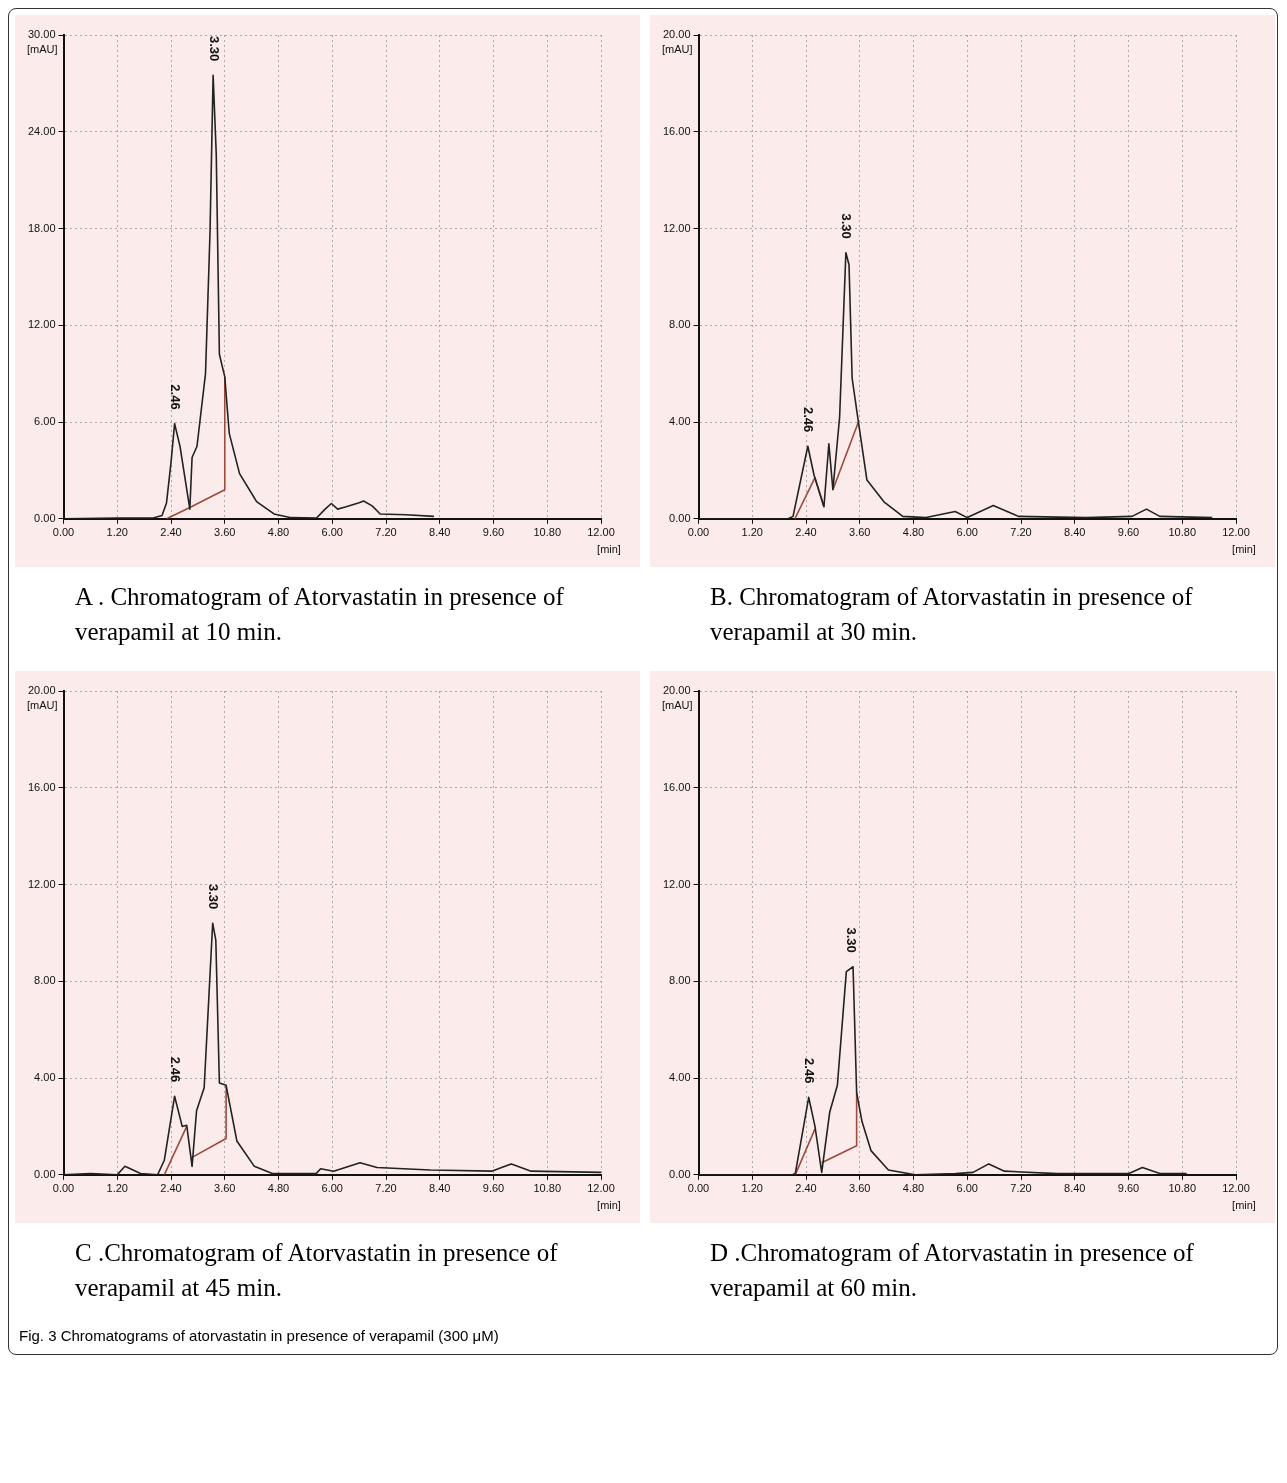 The width and height of the screenshot is (1287, 1483). I want to click on y-tick-label: 18.00, so click(42, 227).